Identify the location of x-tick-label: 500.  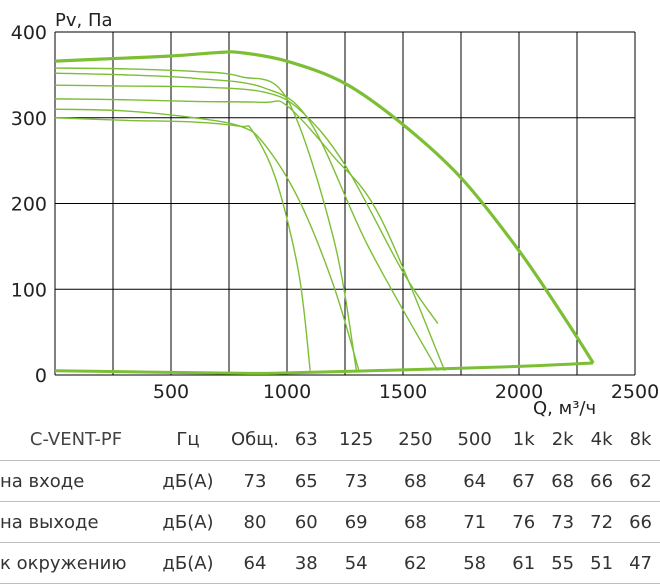
(171, 392).